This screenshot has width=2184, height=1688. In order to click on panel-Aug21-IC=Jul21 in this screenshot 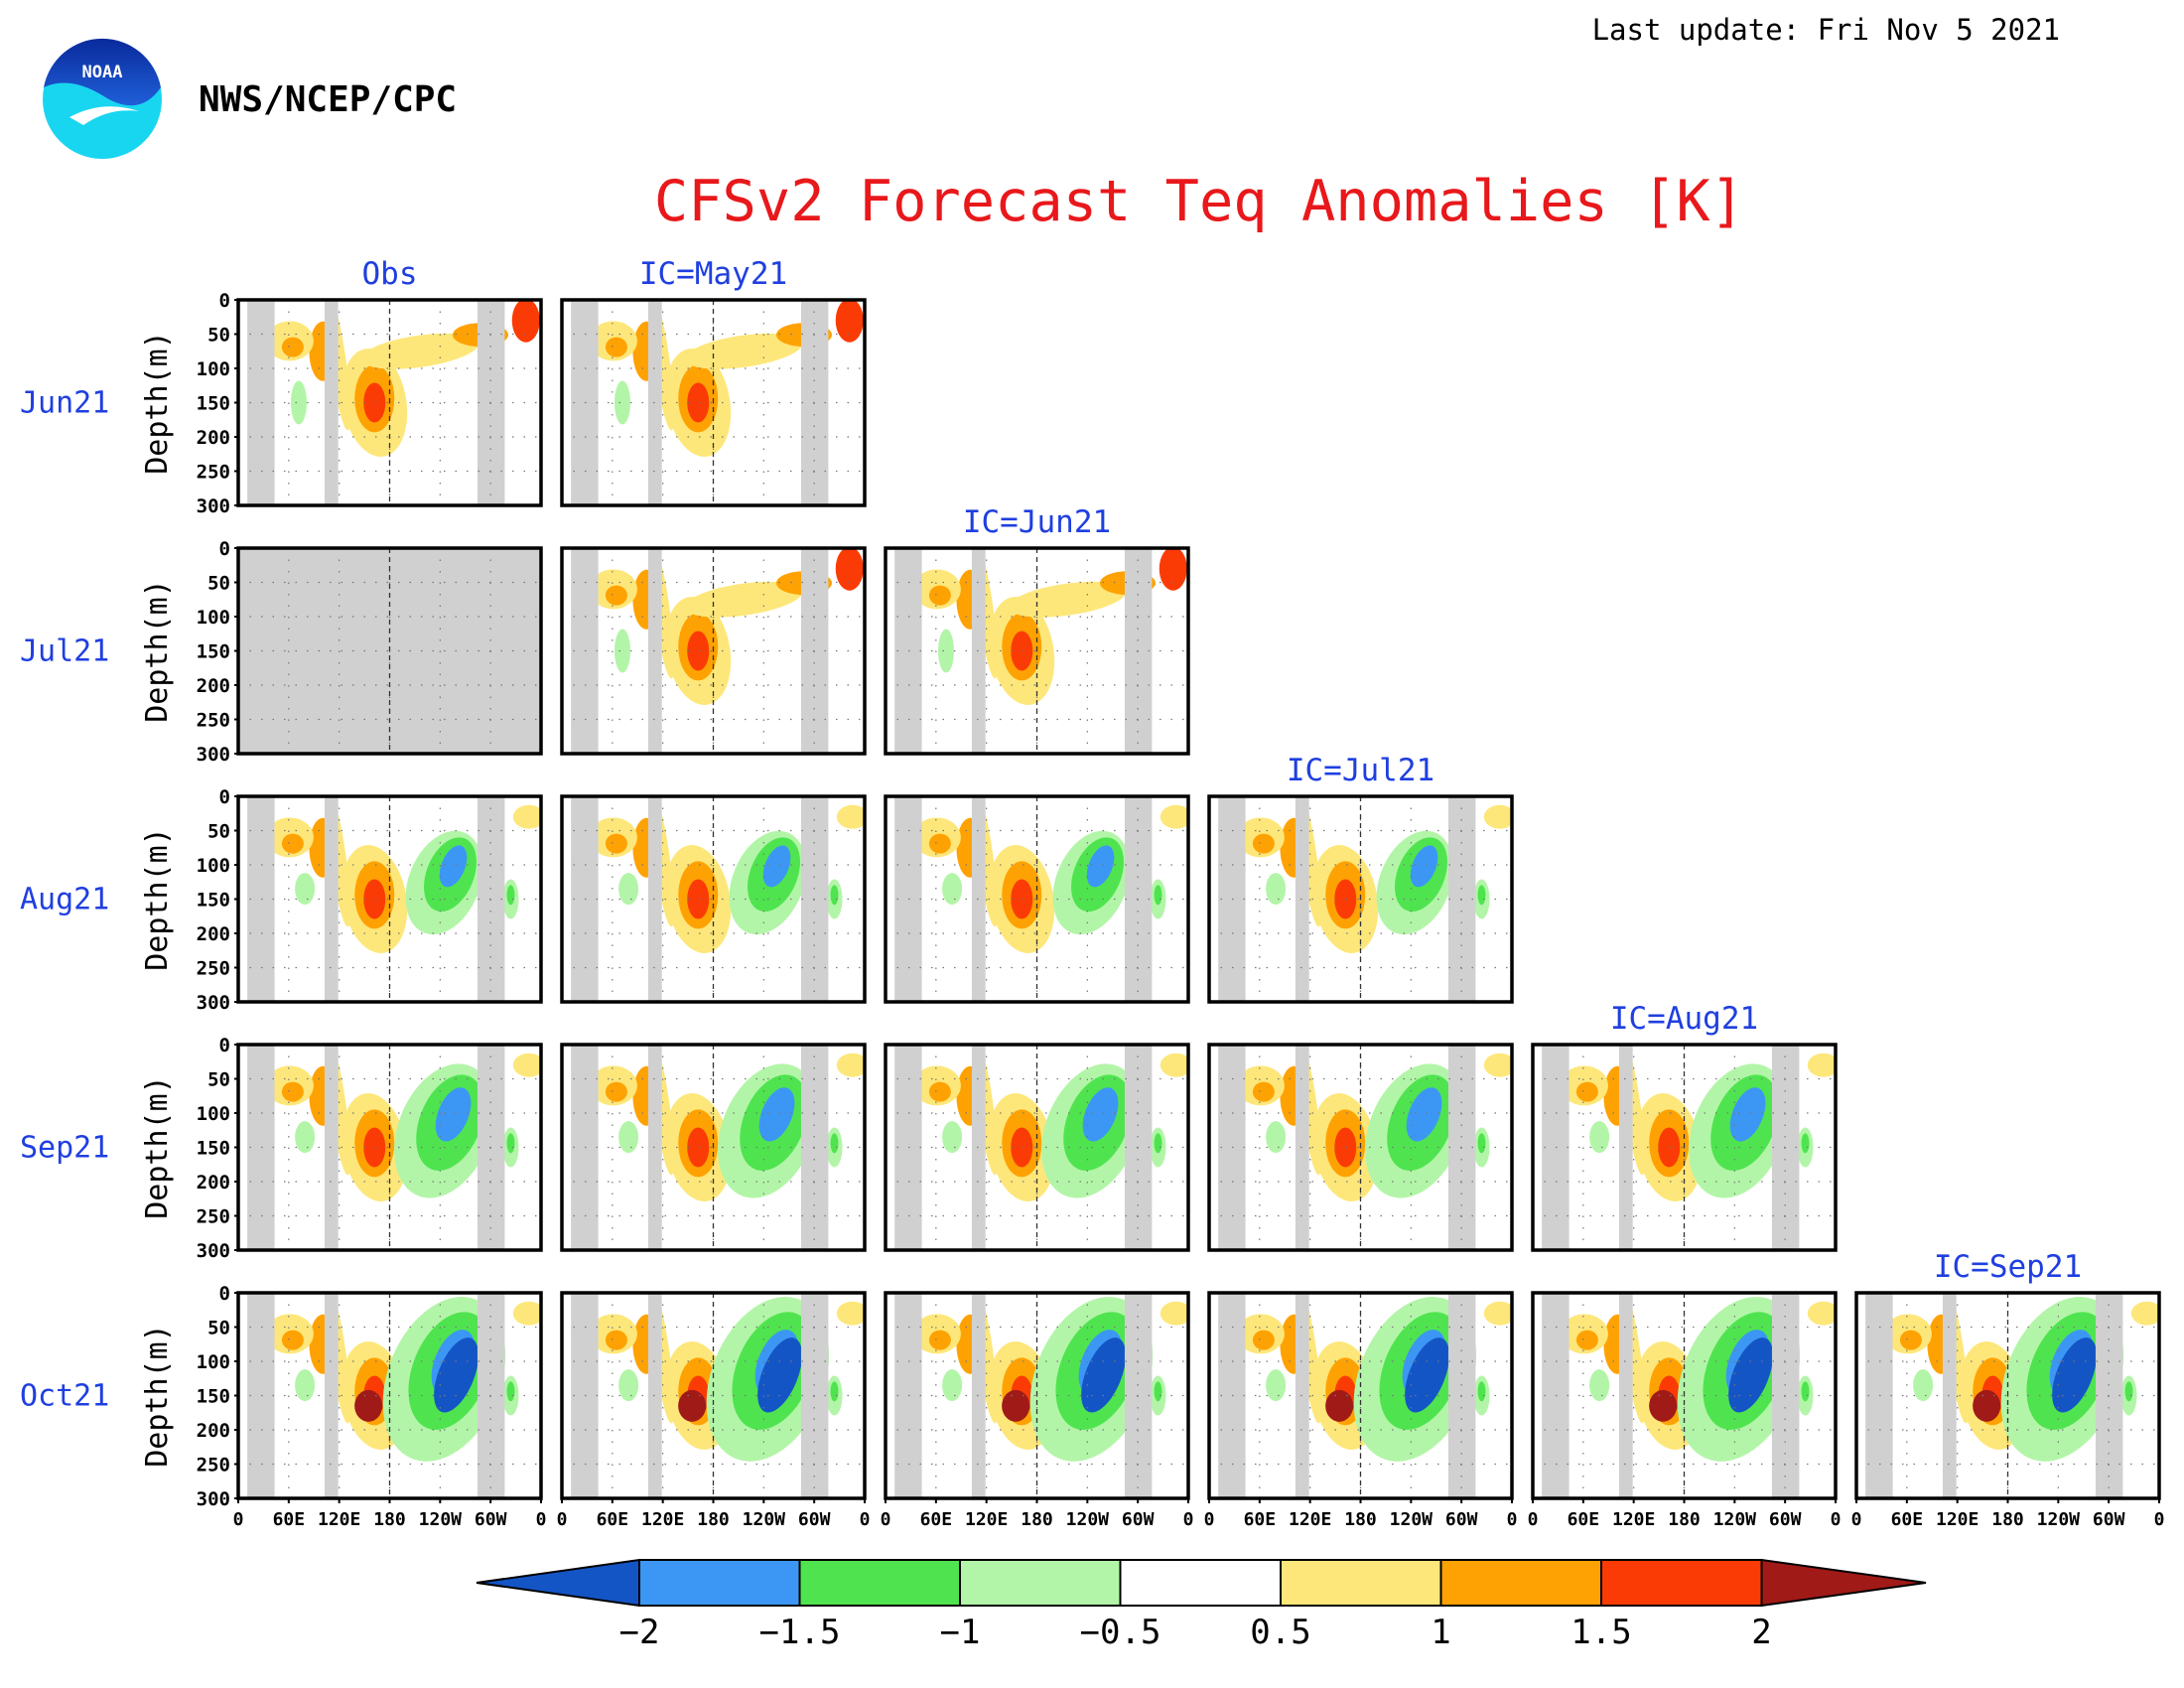, I will do `click(1360, 899)`.